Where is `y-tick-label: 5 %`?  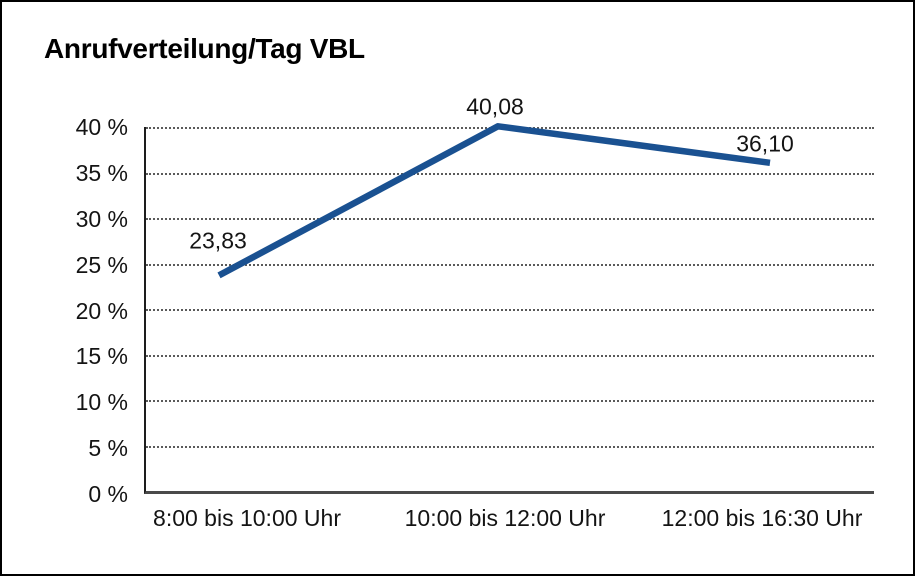
y-tick-label: 5 % is located at coordinates (108, 448).